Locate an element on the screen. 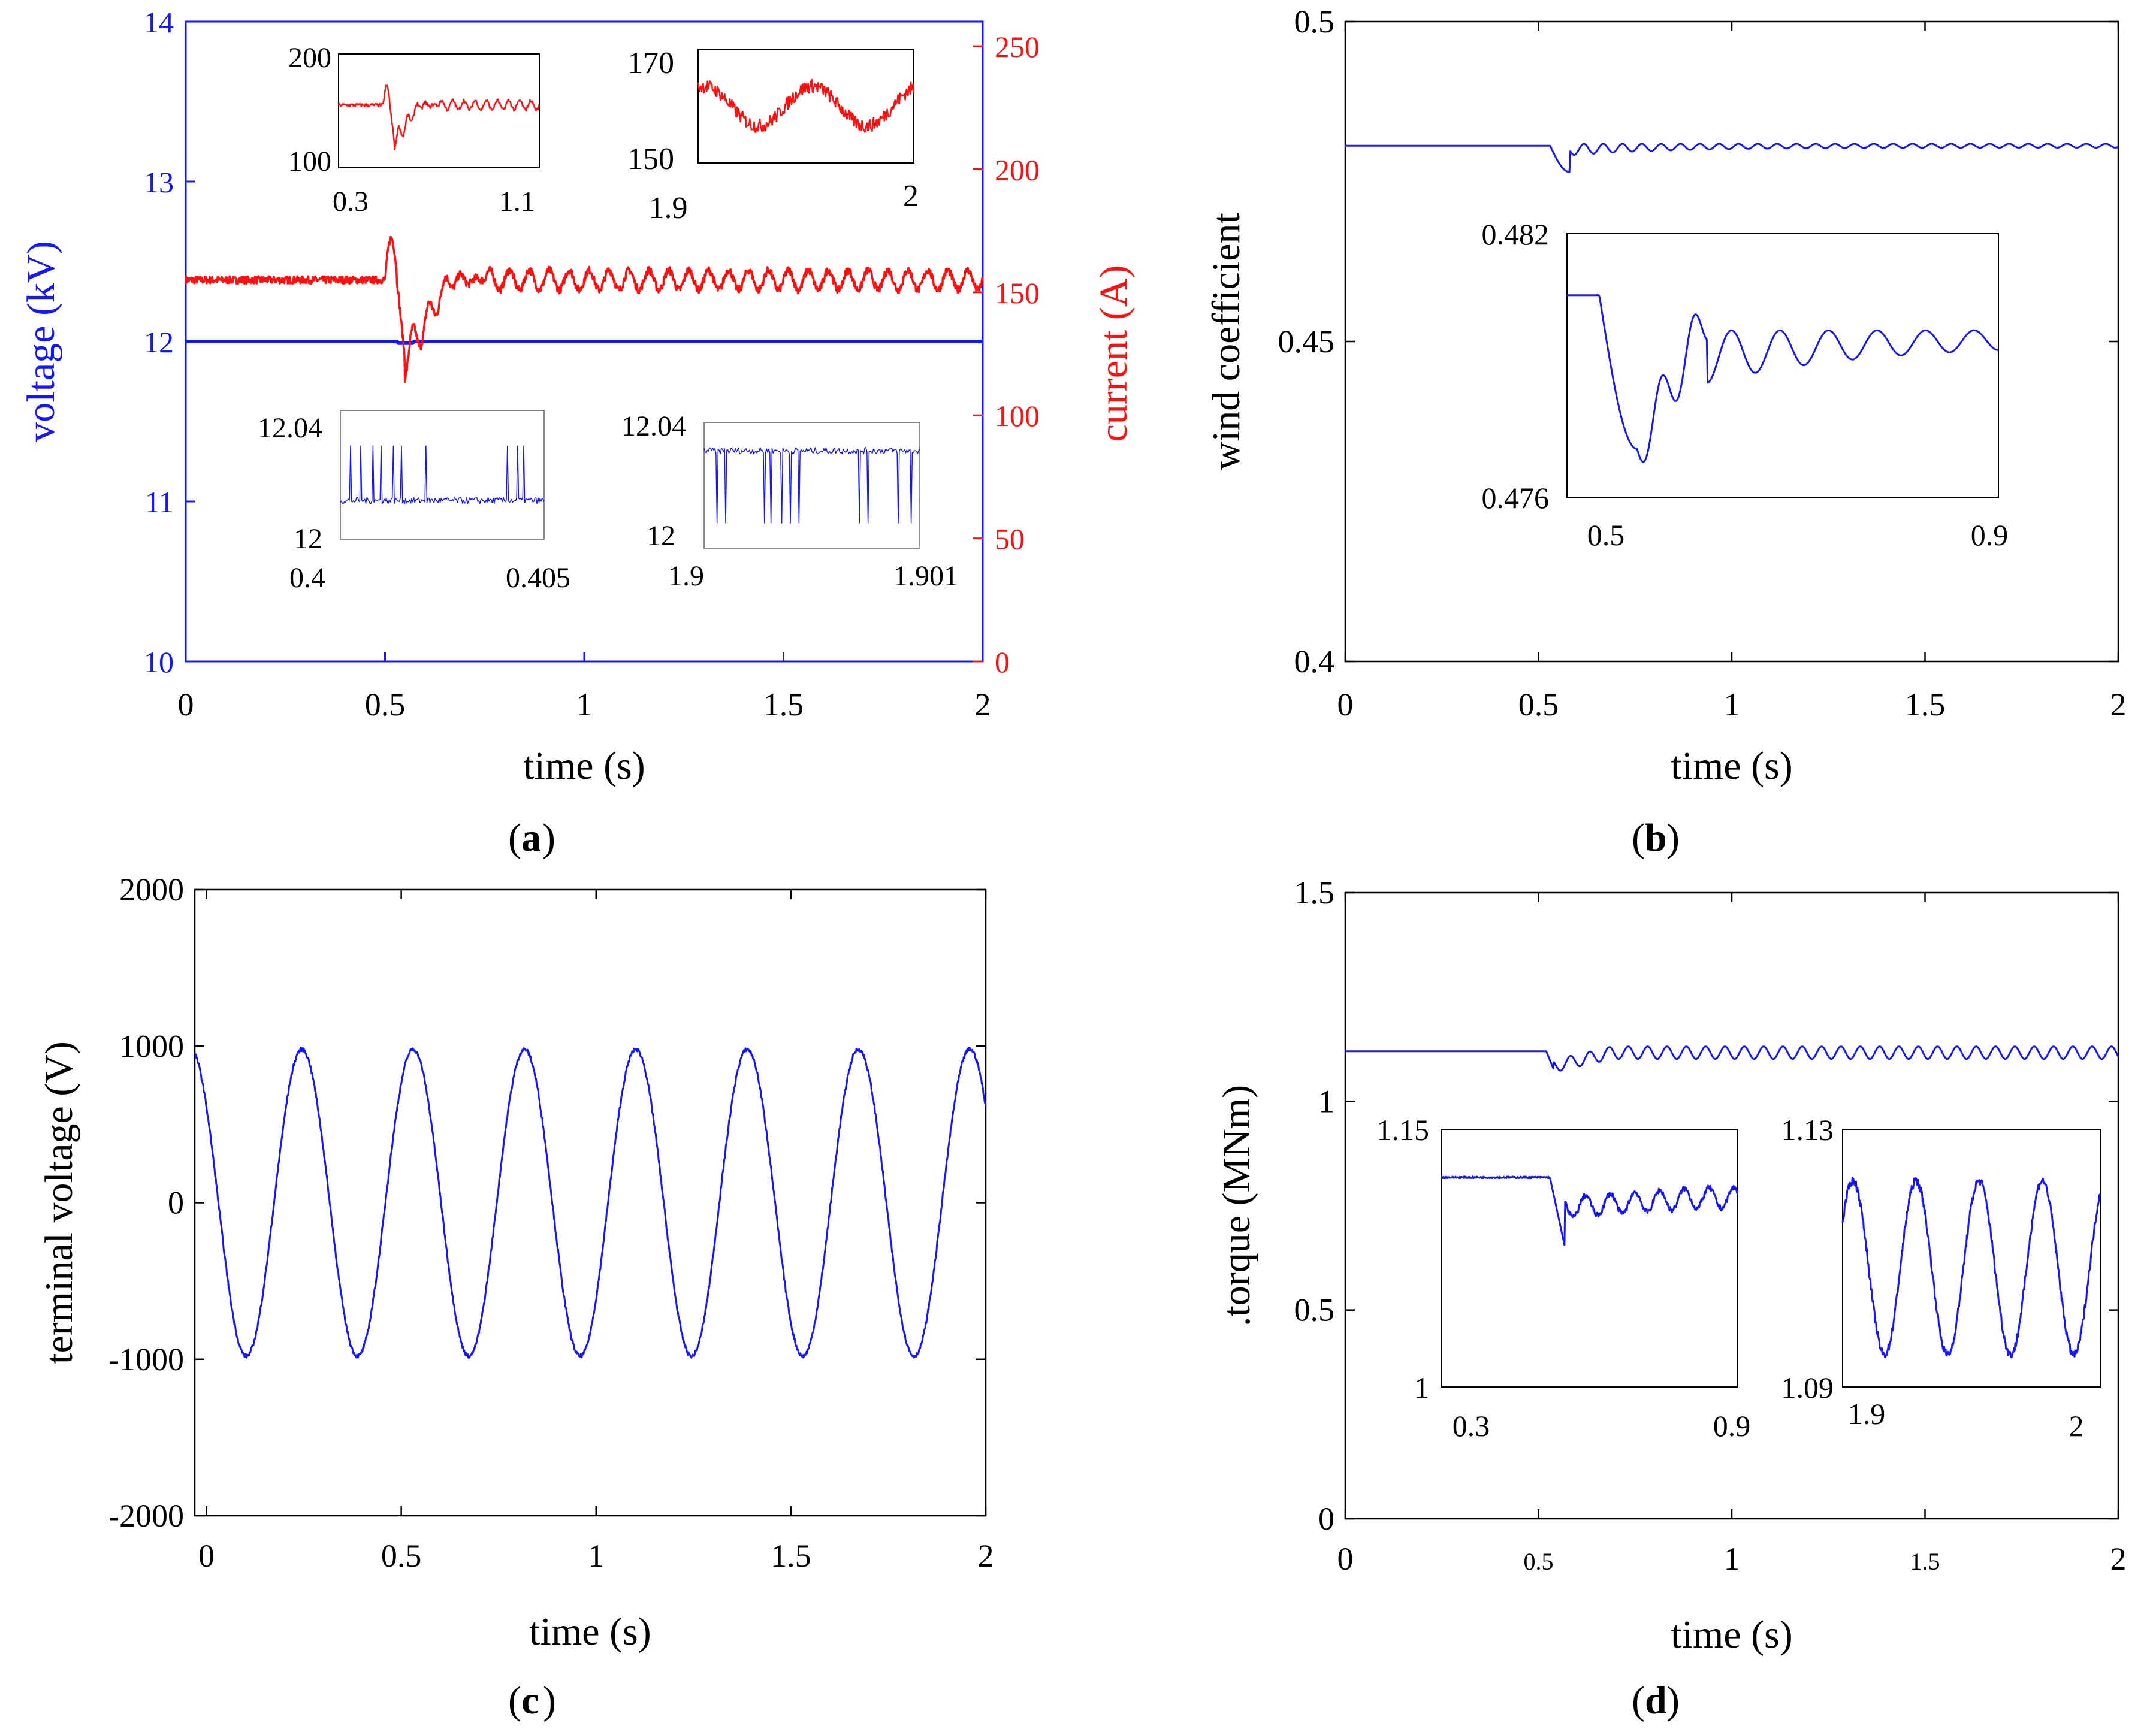 This screenshot has width=2156, height=1732. plot-c-xtick-label: 1.5 is located at coordinates (791, 1556).